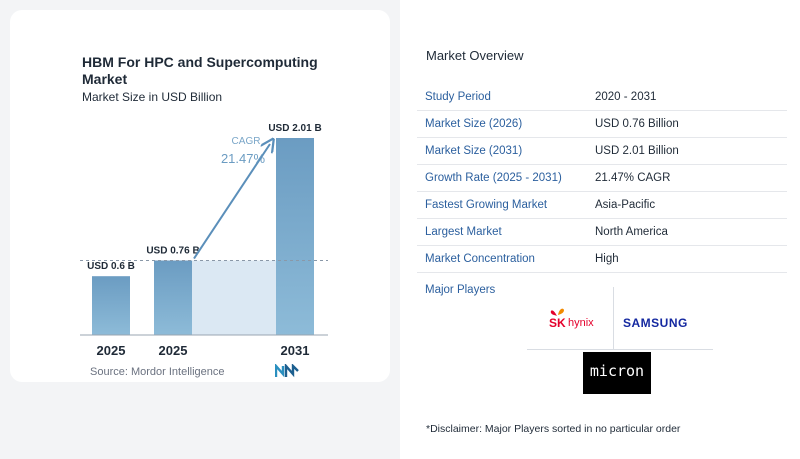  What do you see at coordinates (173, 350) in the screenshot?
I see `x-tick-label-2: 2025` at bounding box center [173, 350].